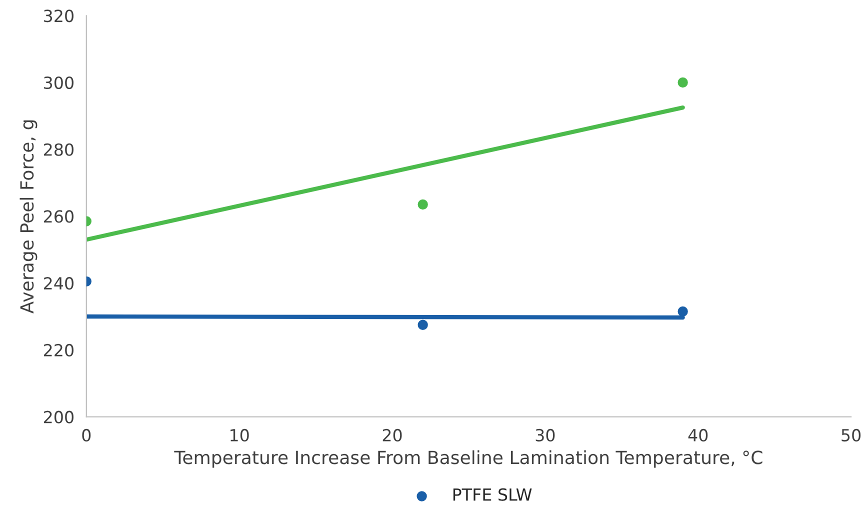  Describe the element at coordinates (492, 494) in the screenshot. I see `legend-label: PTFE SLW` at that location.